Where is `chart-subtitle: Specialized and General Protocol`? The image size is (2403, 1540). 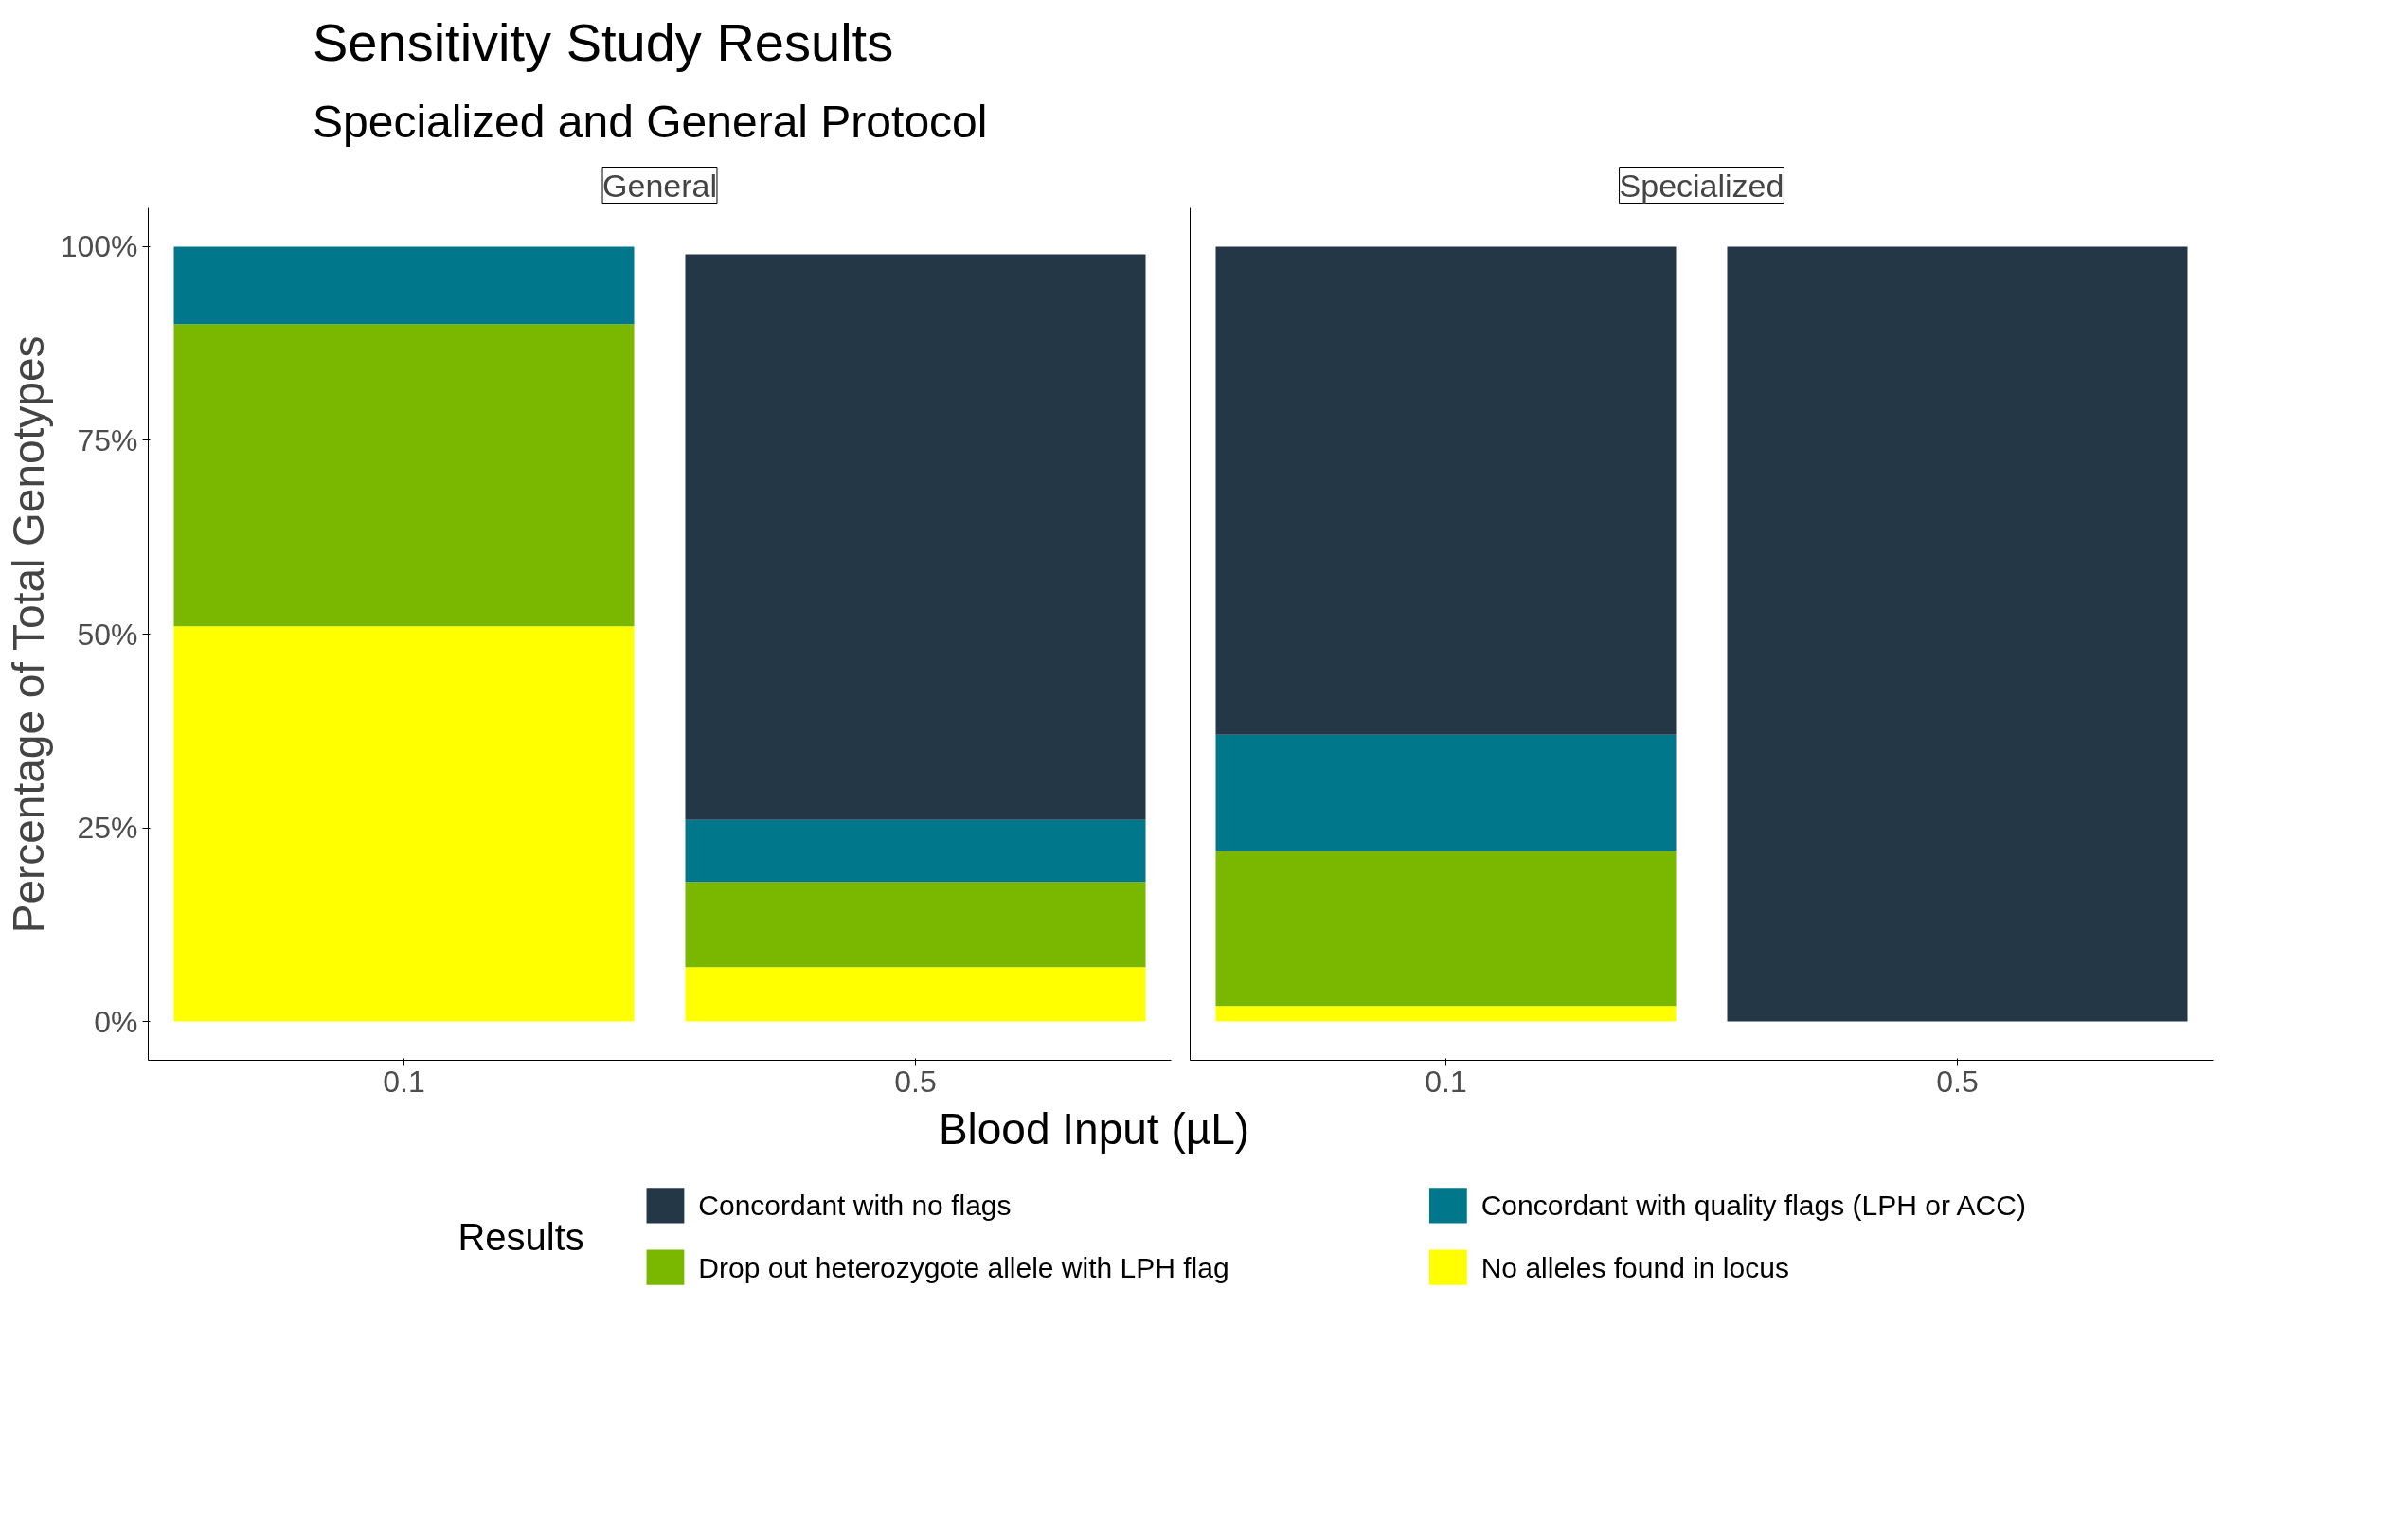 chart-subtitle: Specialized and General Protocol is located at coordinates (650, 123).